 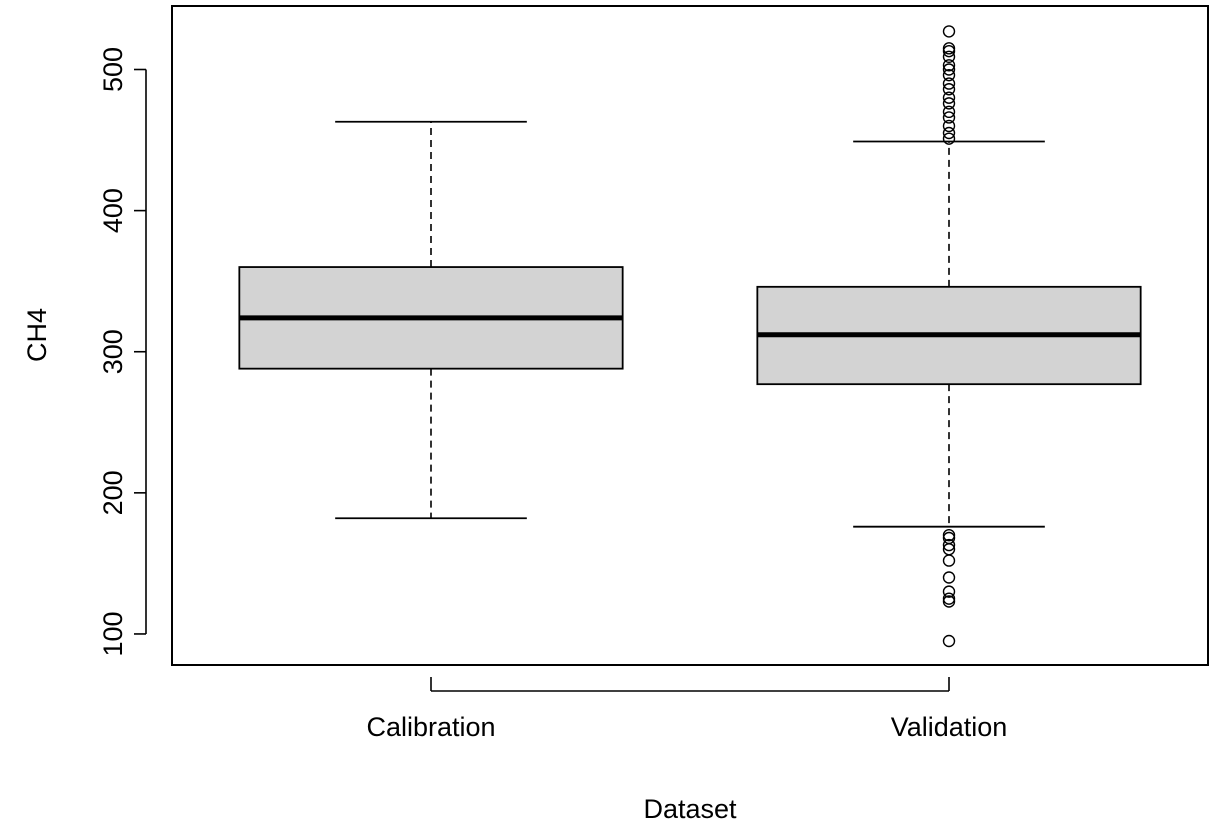 I want to click on y-tick-label: 100, so click(x=113, y=633).